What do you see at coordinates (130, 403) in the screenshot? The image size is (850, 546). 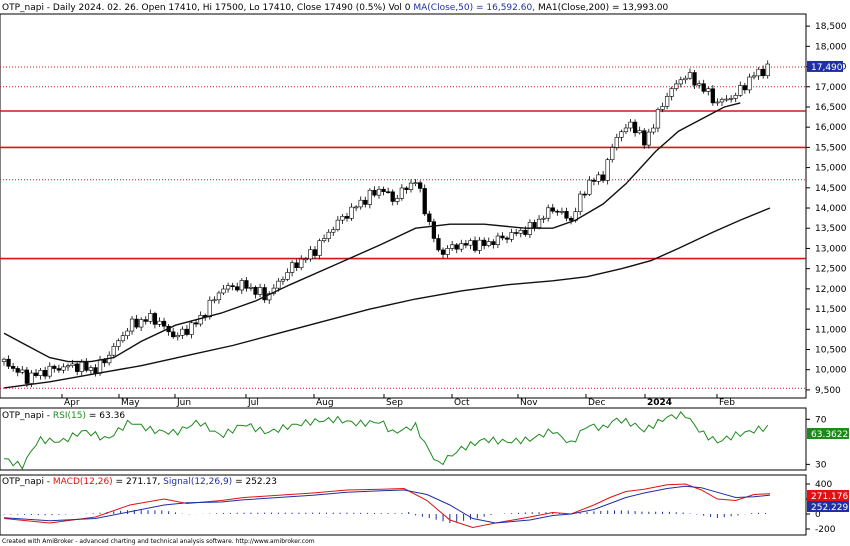 I see `x-tick-label: May` at bounding box center [130, 403].